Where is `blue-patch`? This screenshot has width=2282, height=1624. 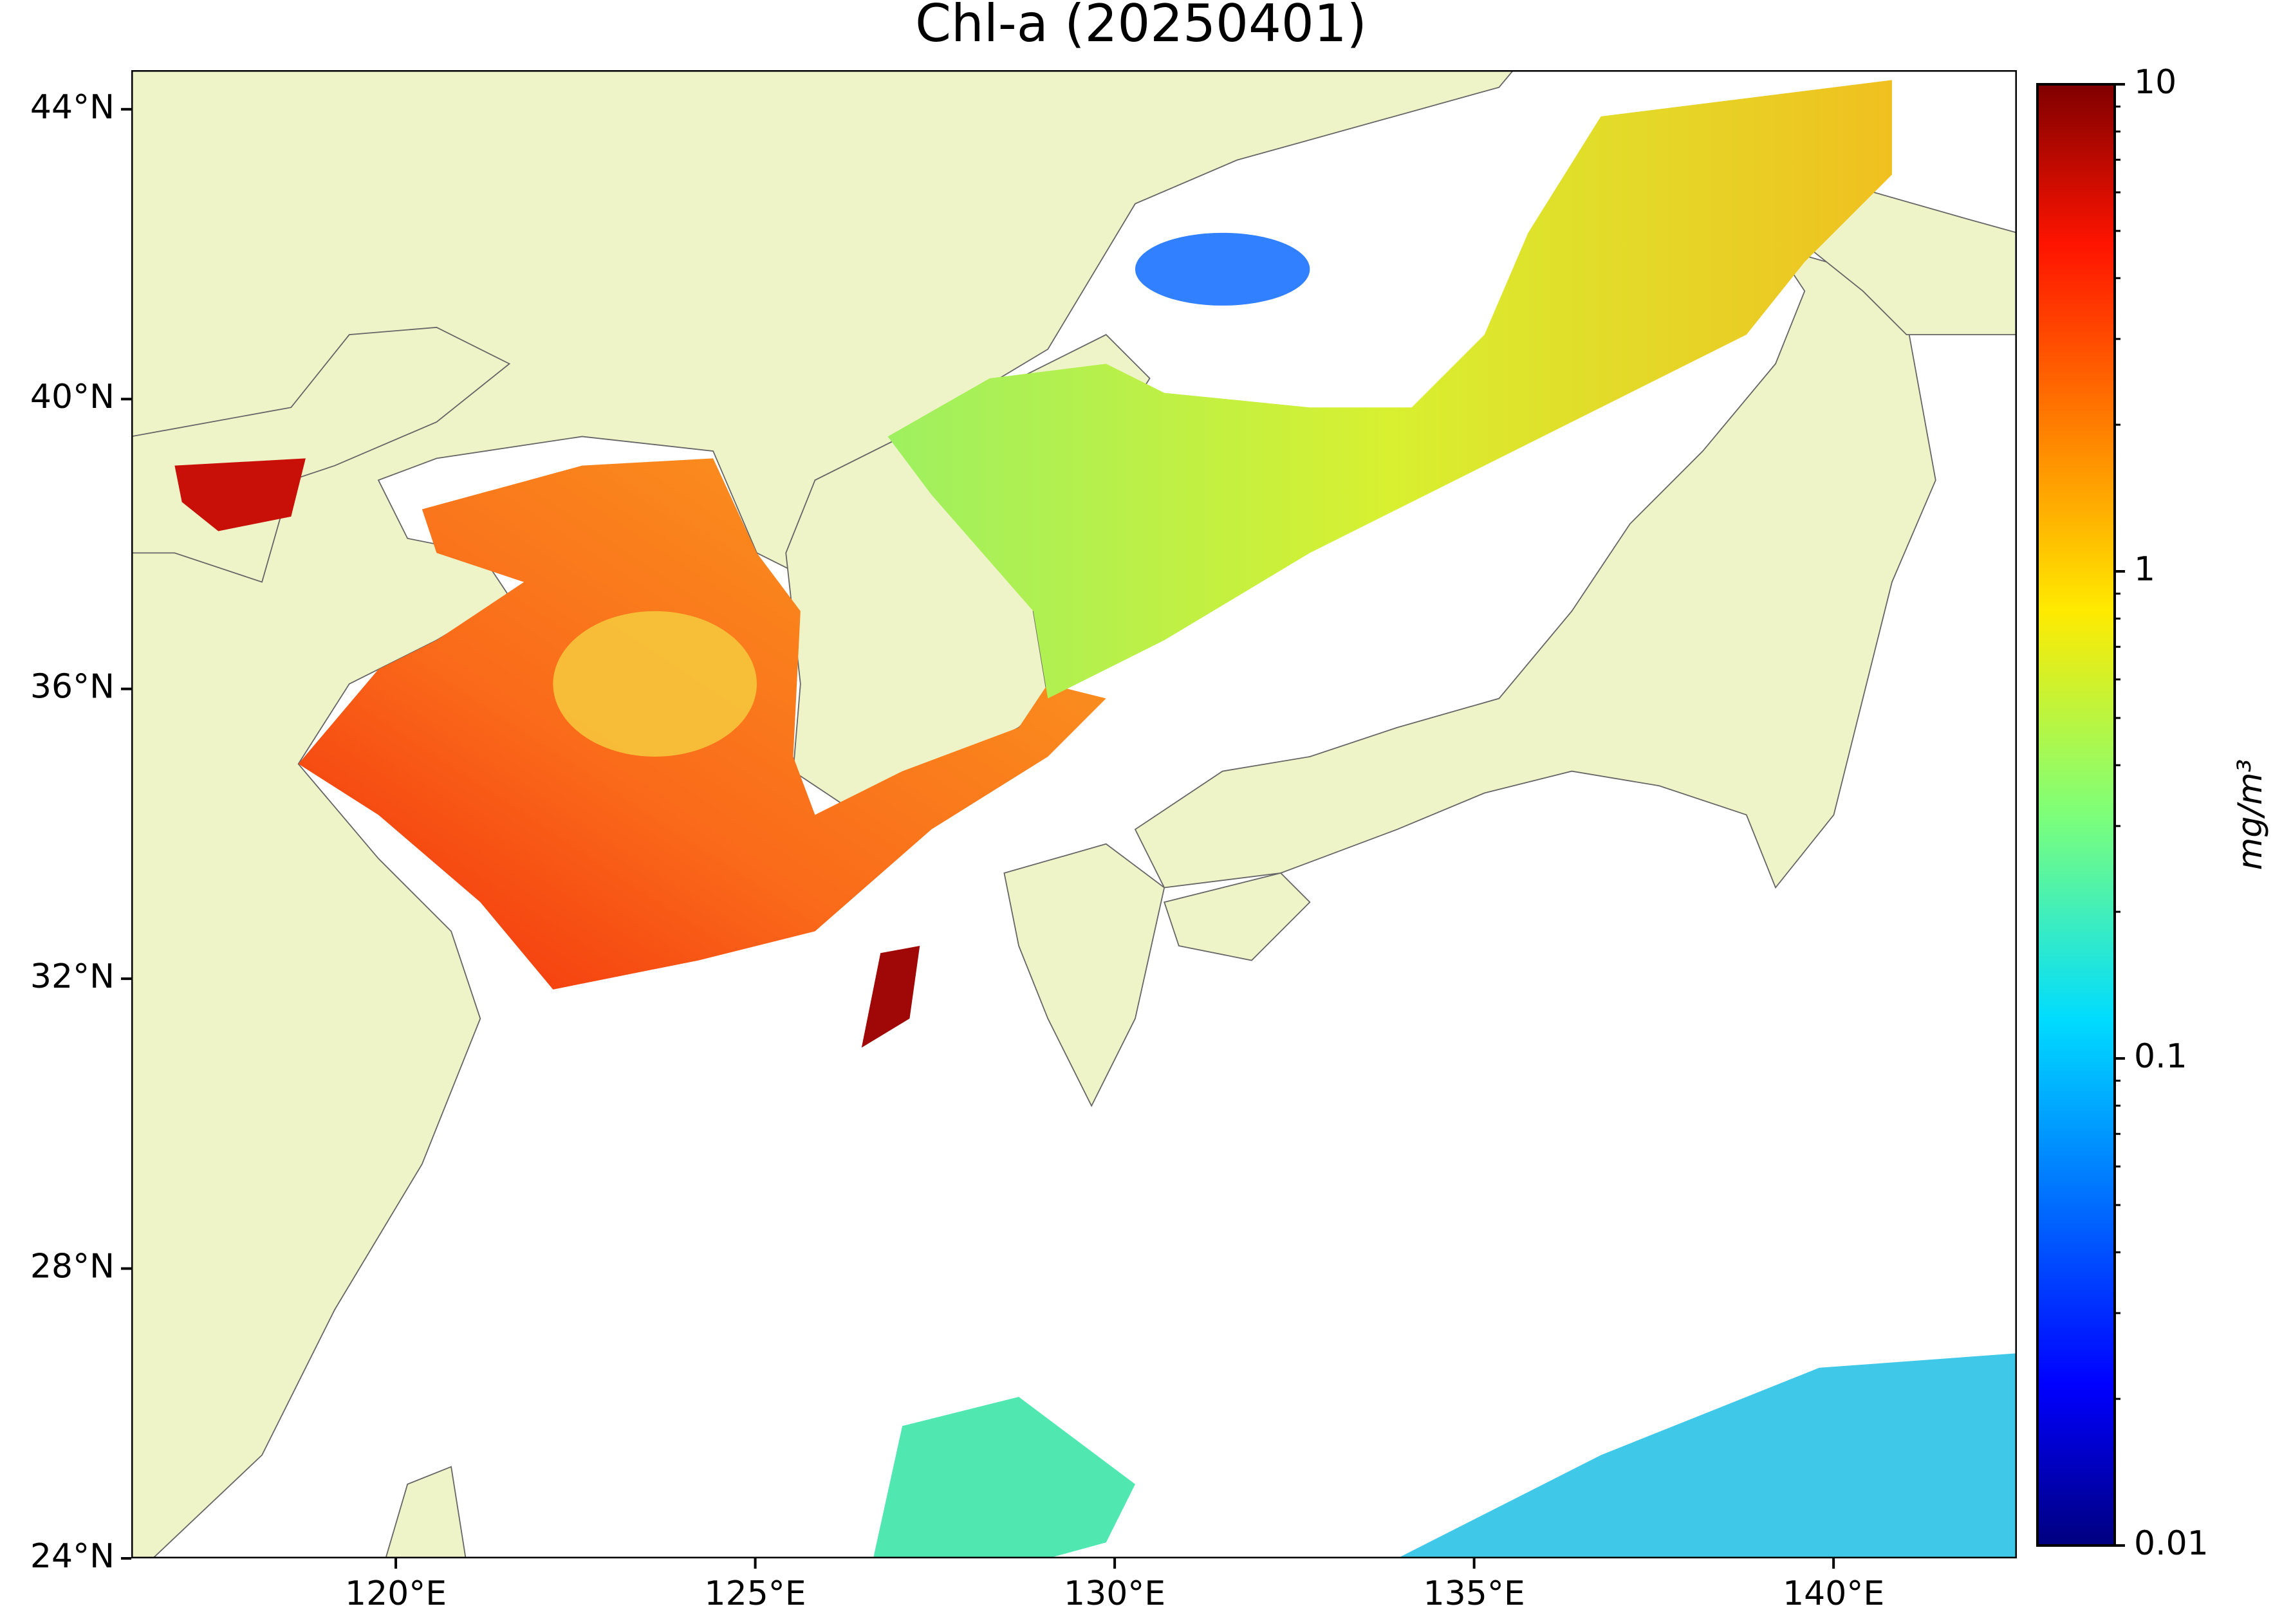
blue-patch is located at coordinates (1222, 269).